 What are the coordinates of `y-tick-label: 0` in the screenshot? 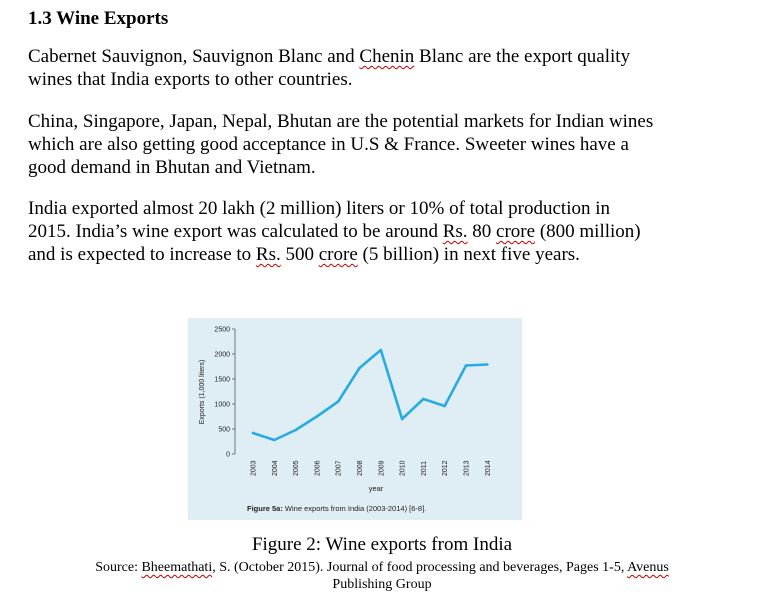 It's located at (228, 455).